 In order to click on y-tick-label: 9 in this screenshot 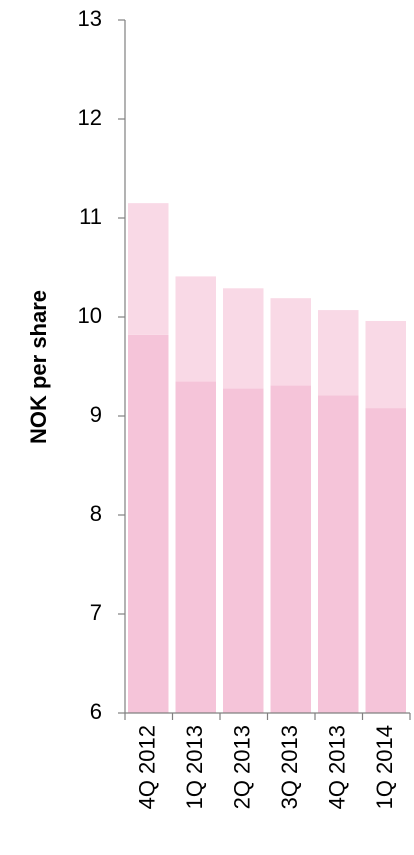, I will do `click(96, 414)`.